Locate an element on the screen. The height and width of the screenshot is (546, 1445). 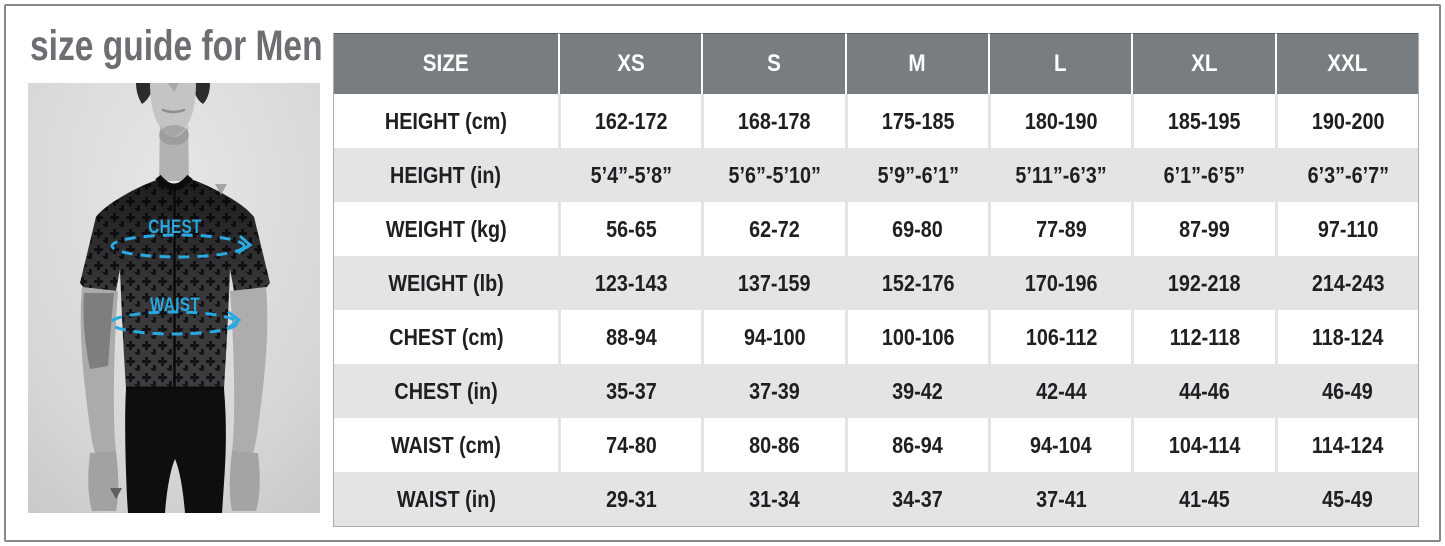
chest-measure-label: CHEST is located at coordinates (175, 226).